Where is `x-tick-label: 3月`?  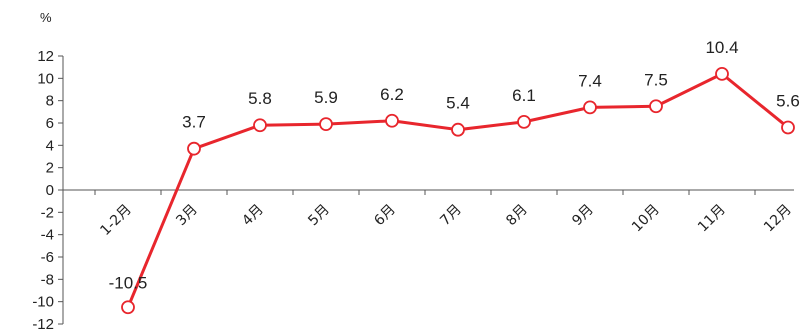
x-tick-label: 3月 is located at coordinates (187, 216).